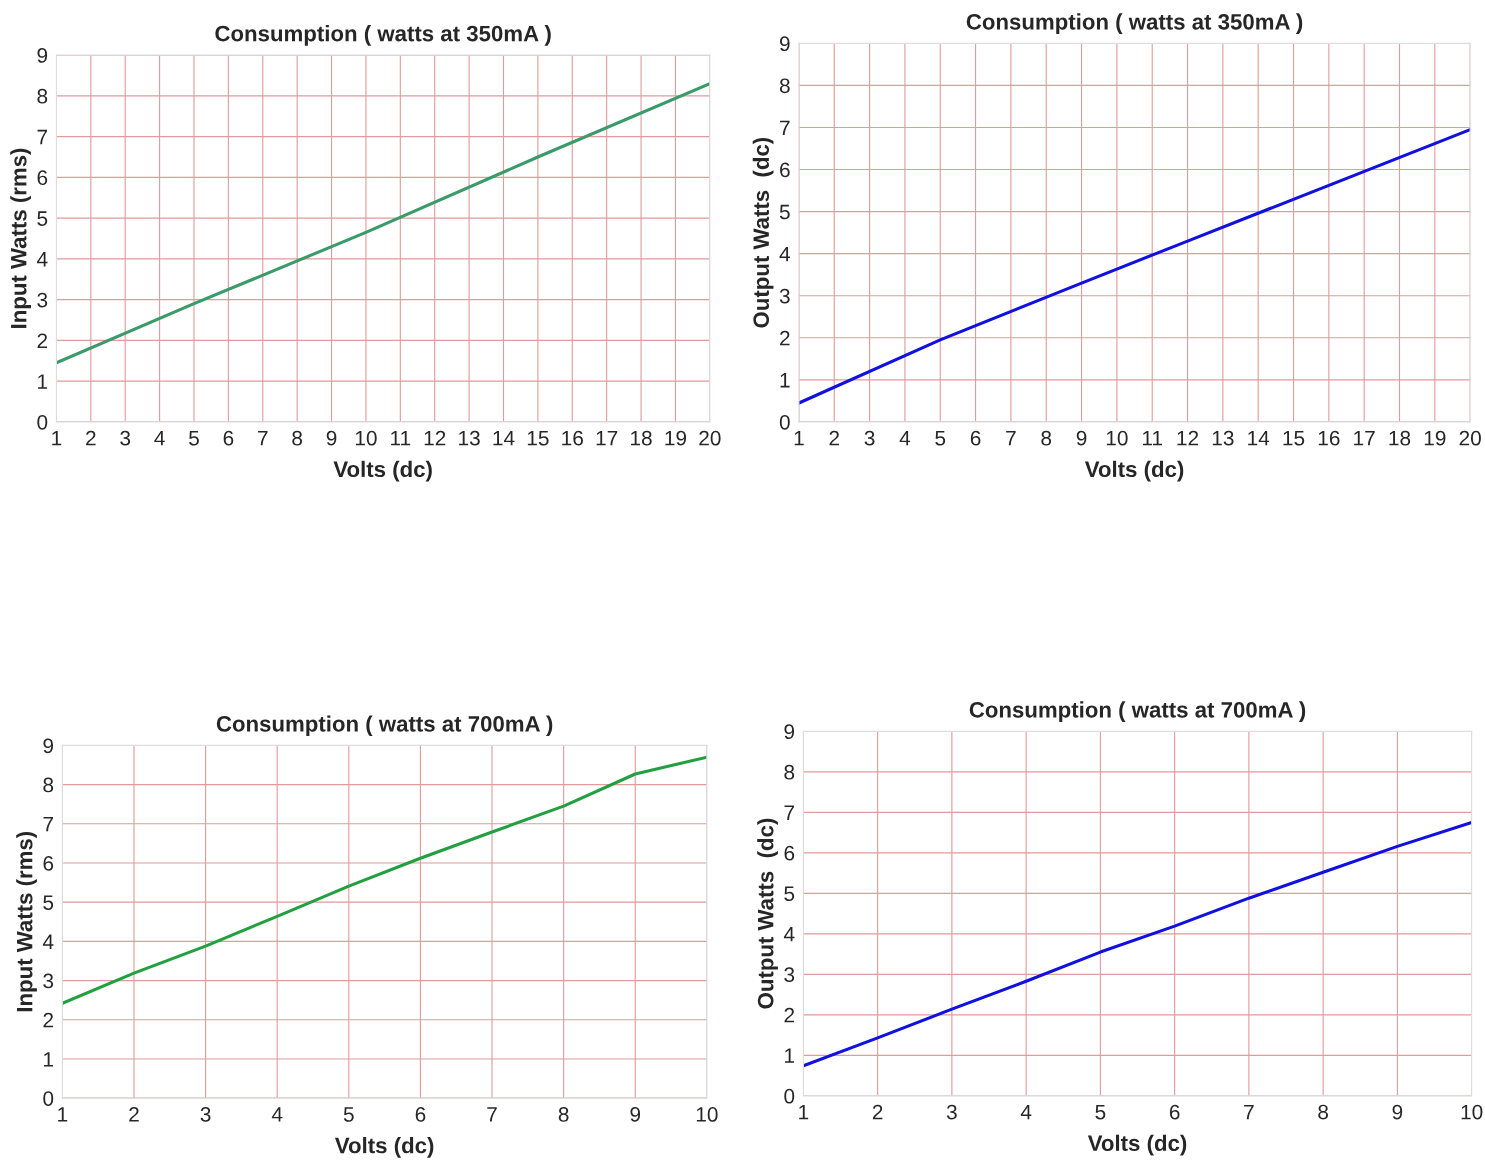  What do you see at coordinates (1152, 438) in the screenshot?
I see `x-tick-label: 11` at bounding box center [1152, 438].